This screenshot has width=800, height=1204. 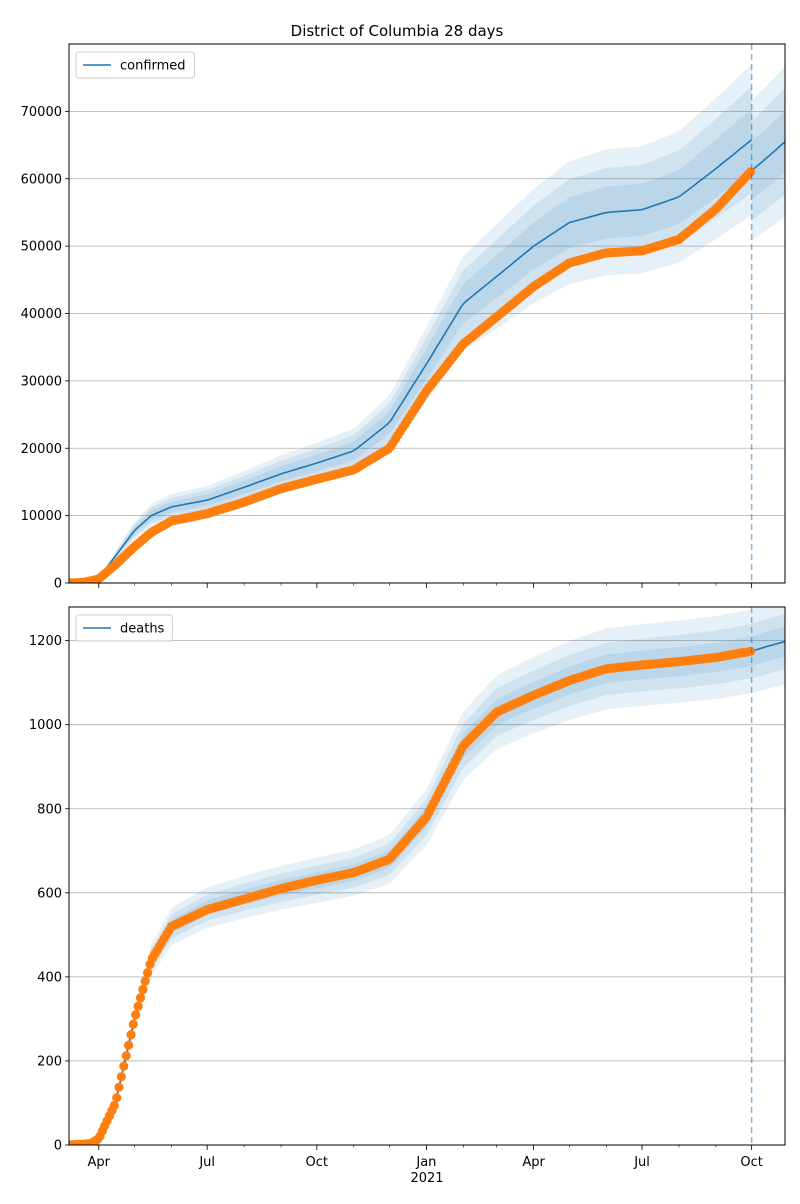 What do you see at coordinates (426, 1178) in the screenshot?
I see `x-axis-year-label: 2021` at bounding box center [426, 1178].